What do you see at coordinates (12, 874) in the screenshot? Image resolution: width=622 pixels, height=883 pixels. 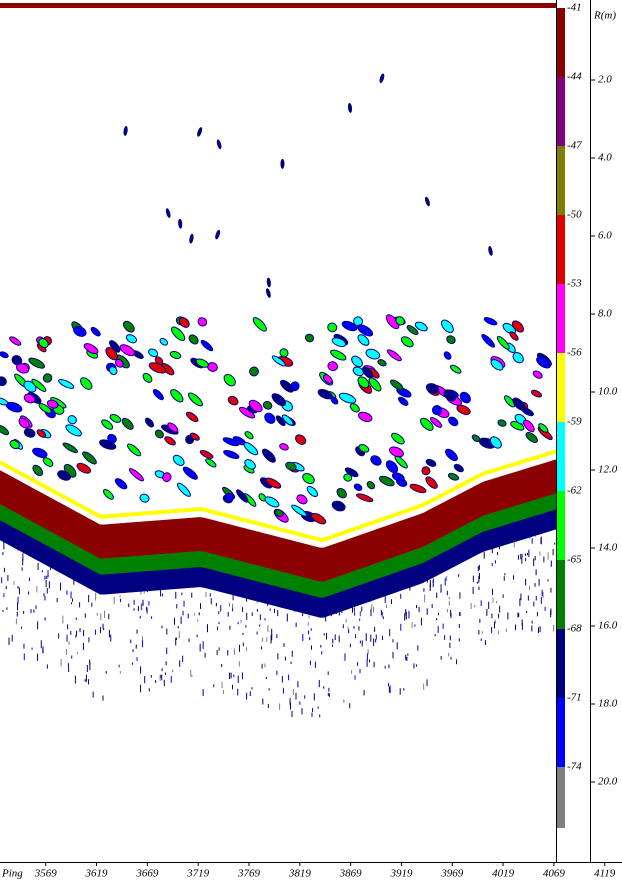 I see `x-axis-label: Ping` at bounding box center [12, 874].